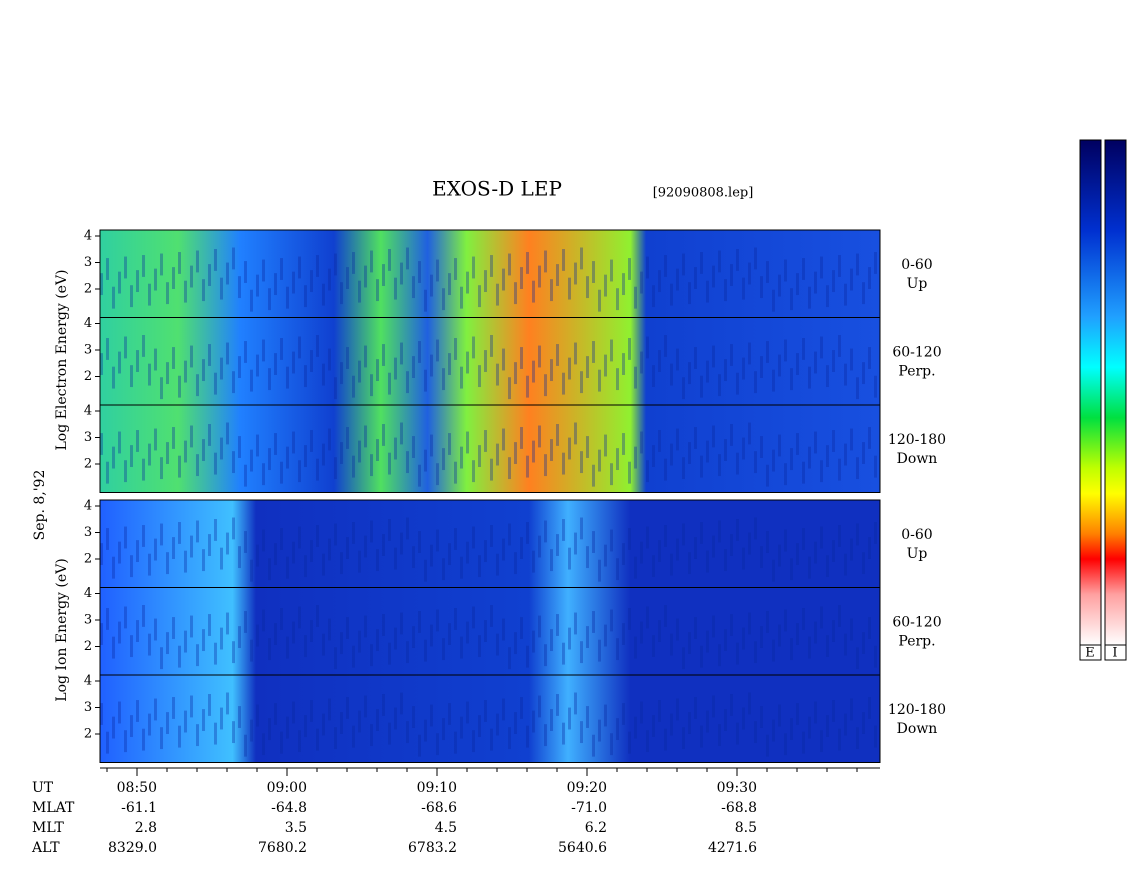  Describe the element at coordinates (497, 189) in the screenshot. I see `title: EXOS-D LEP` at that location.